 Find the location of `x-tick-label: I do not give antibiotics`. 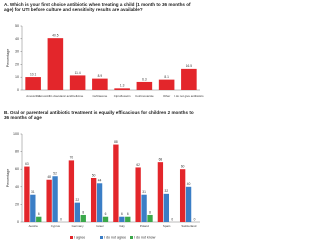

x-tick-label: I do not give antibiotics is located at coordinates (189, 96).